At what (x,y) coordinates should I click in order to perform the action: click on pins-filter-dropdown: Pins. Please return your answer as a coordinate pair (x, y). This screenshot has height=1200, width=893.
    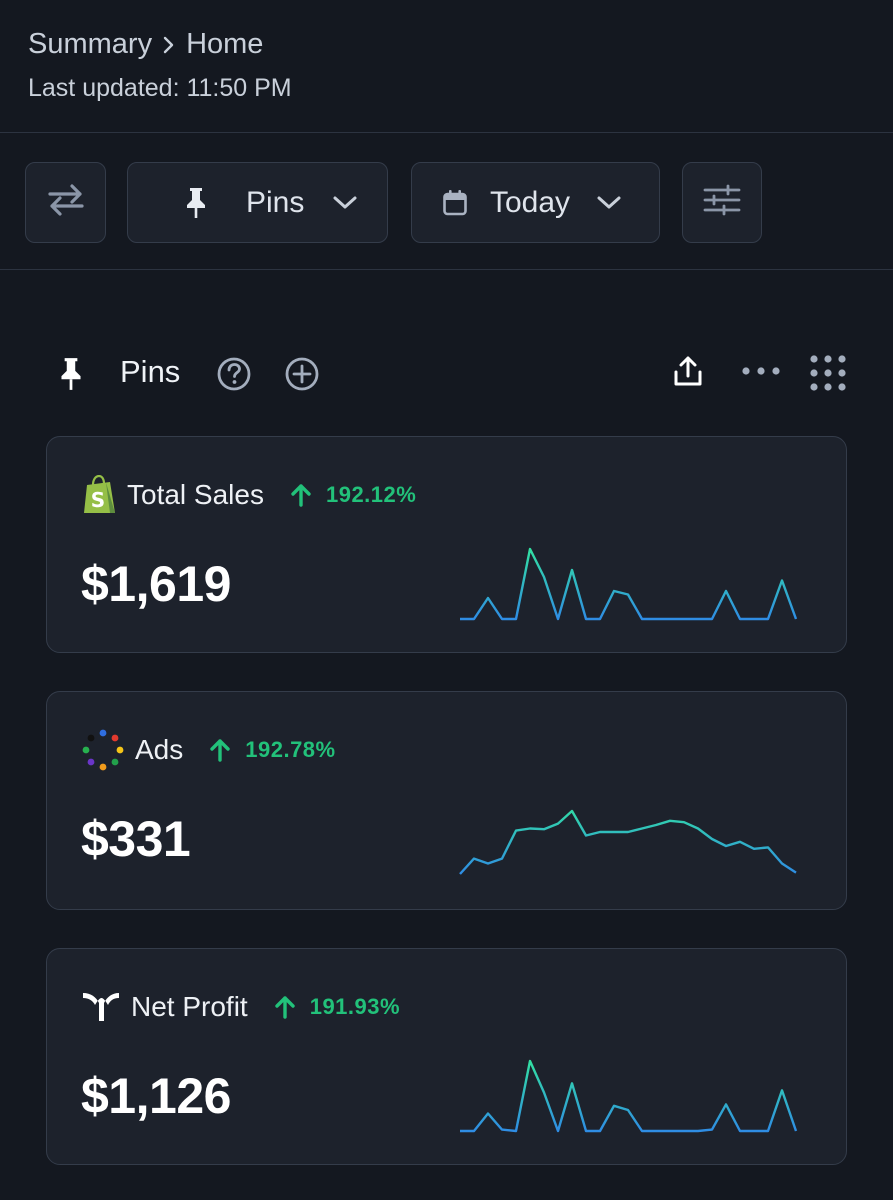
    Looking at the image, I should click on (257, 202).